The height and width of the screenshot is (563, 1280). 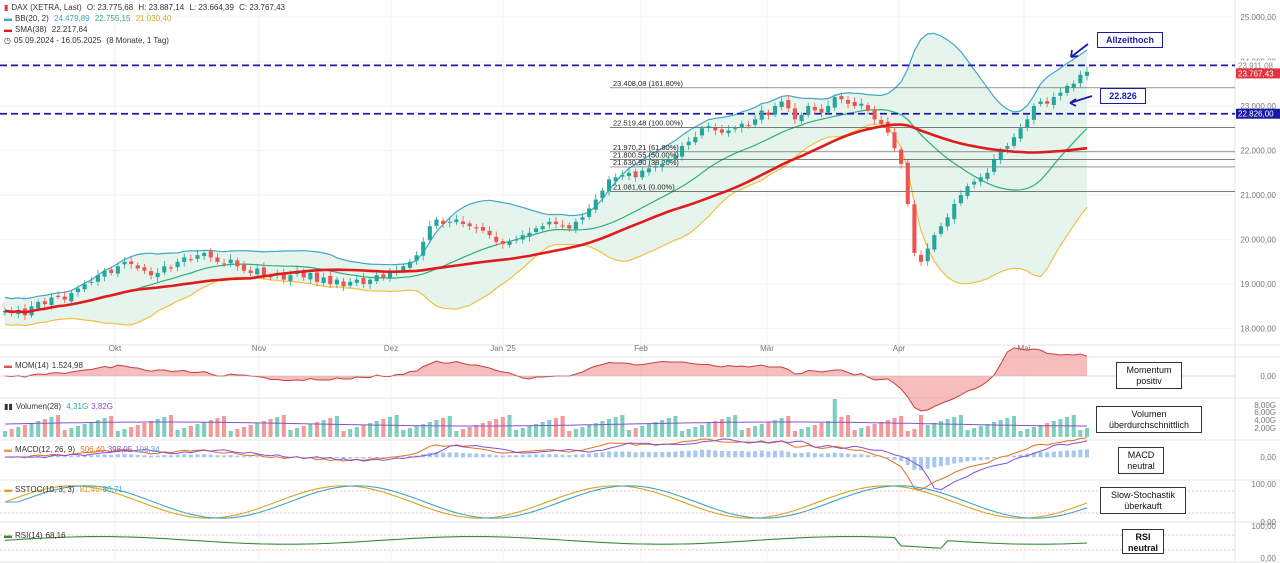 I want to click on macd-legend: ▬ MACD(12, 26, 9) 506,40 398,05 108,34, so click(x=82, y=449).